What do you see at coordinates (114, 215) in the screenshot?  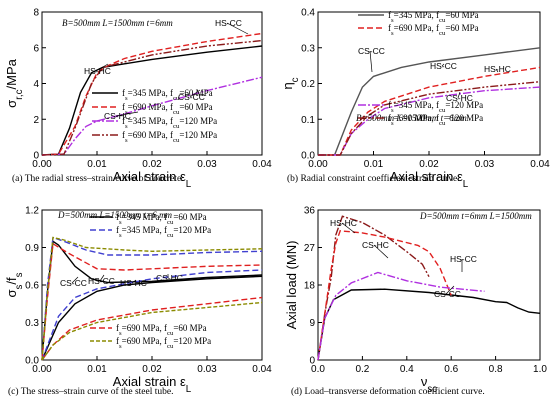 I see `specimen-parameters: D=500mm L=1500mm t=6 mm` at bounding box center [114, 215].